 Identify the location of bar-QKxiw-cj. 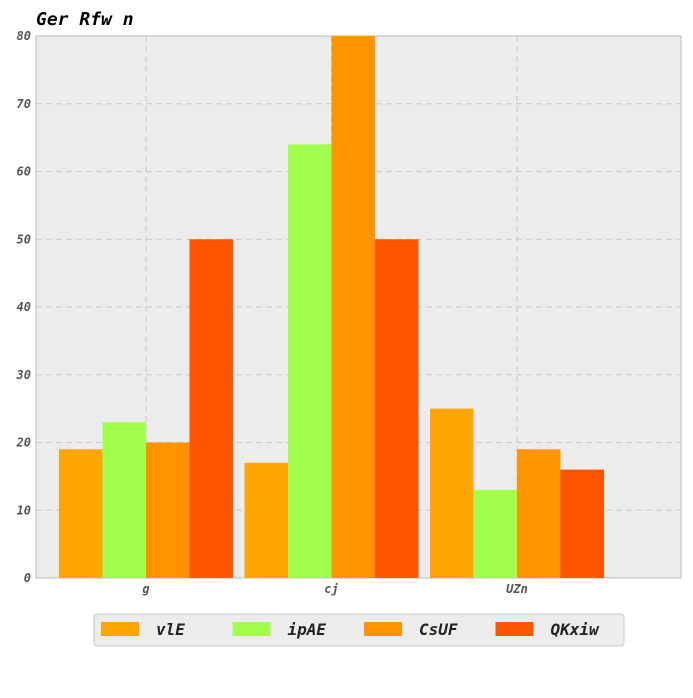
(397, 408).